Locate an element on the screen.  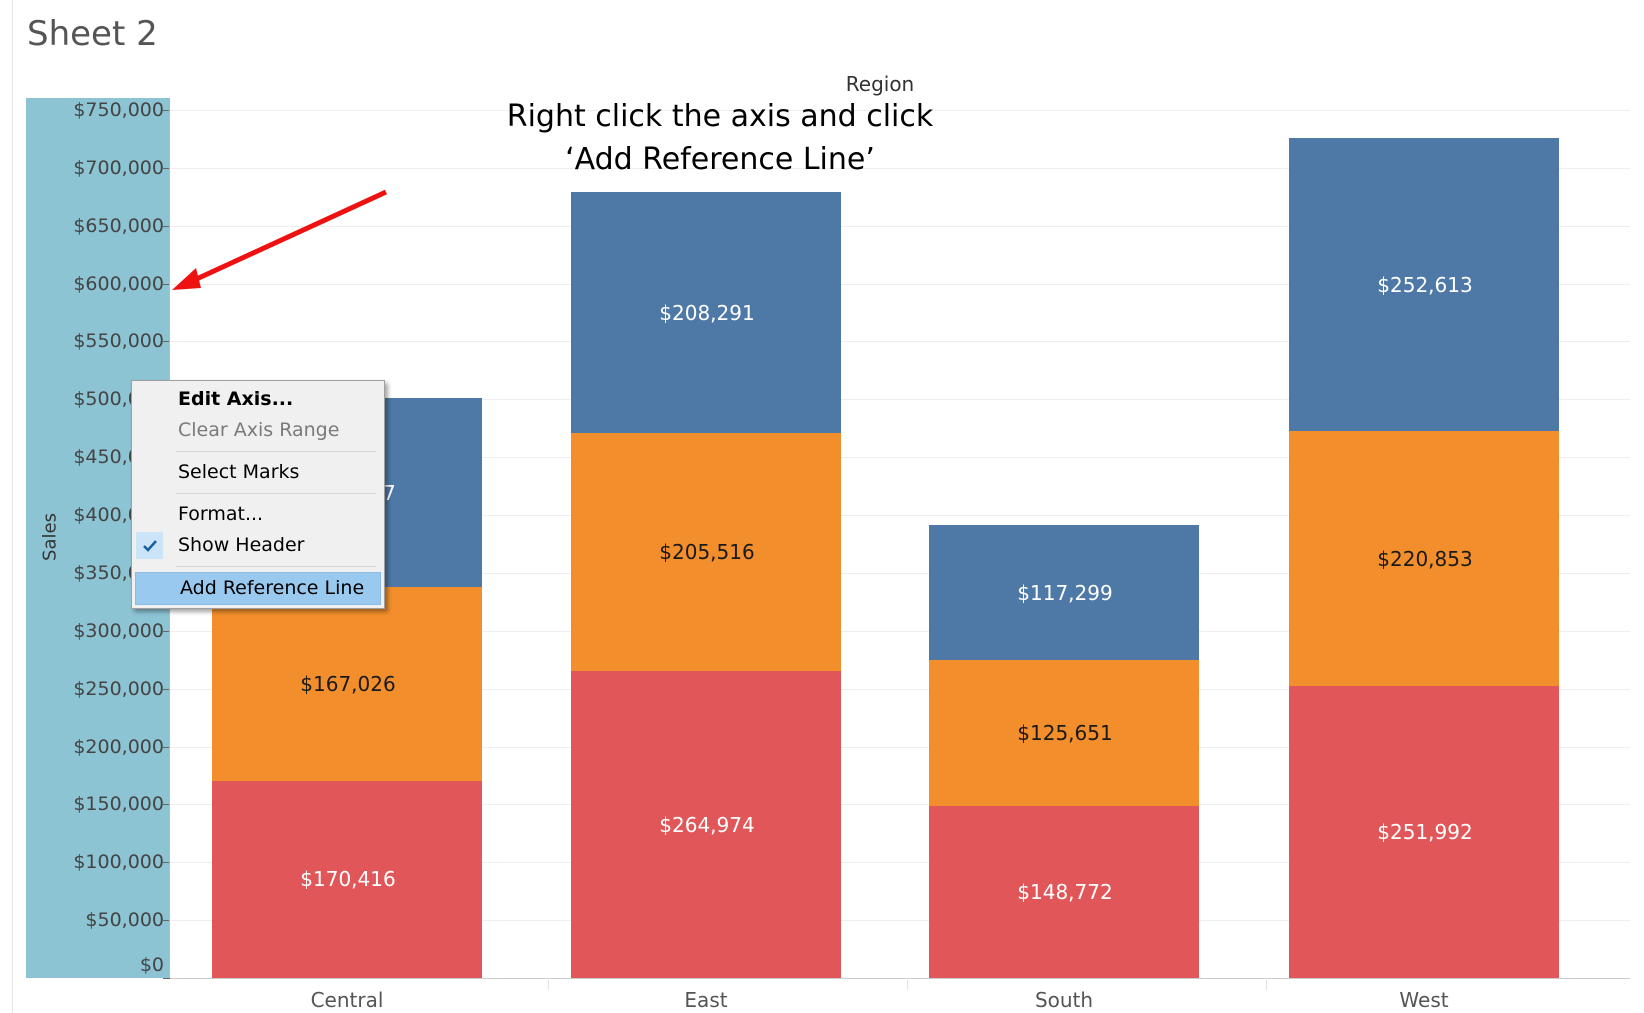
bar-data-label: $170,416 is located at coordinates (348, 879).